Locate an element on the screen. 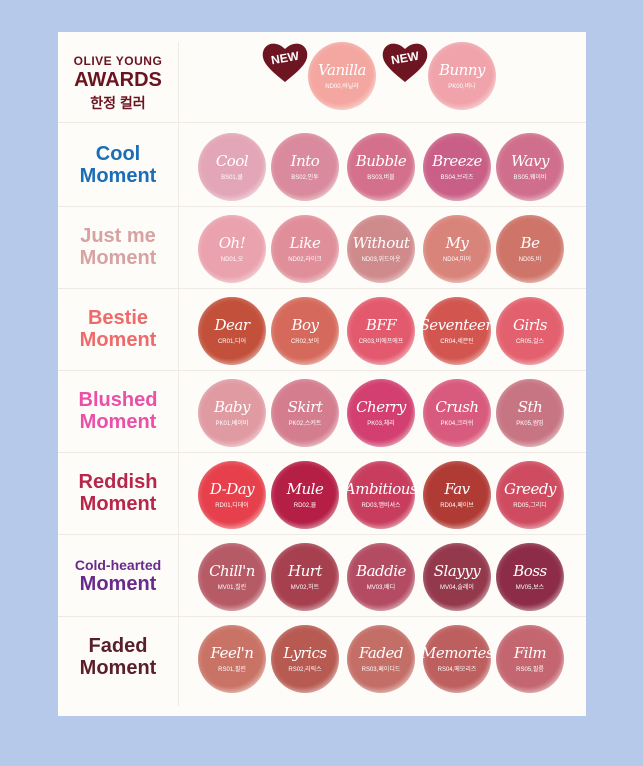 The image size is (643, 766). swatch-code: ND05,비 is located at coordinates (530, 259).